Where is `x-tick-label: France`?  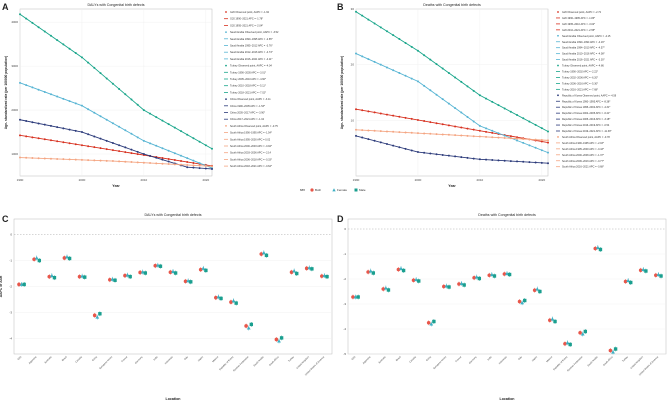
x-tick-label: France is located at coordinates (459, 359).